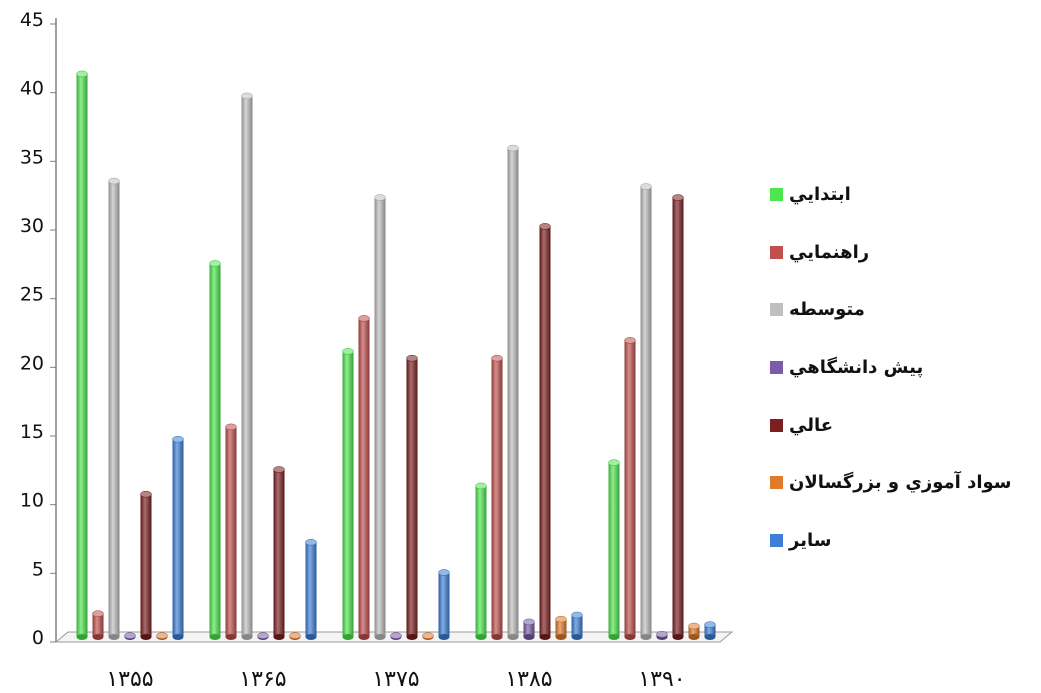 The image size is (1041, 693). I want to click on legend-label: متوسطه, so click(827, 310).